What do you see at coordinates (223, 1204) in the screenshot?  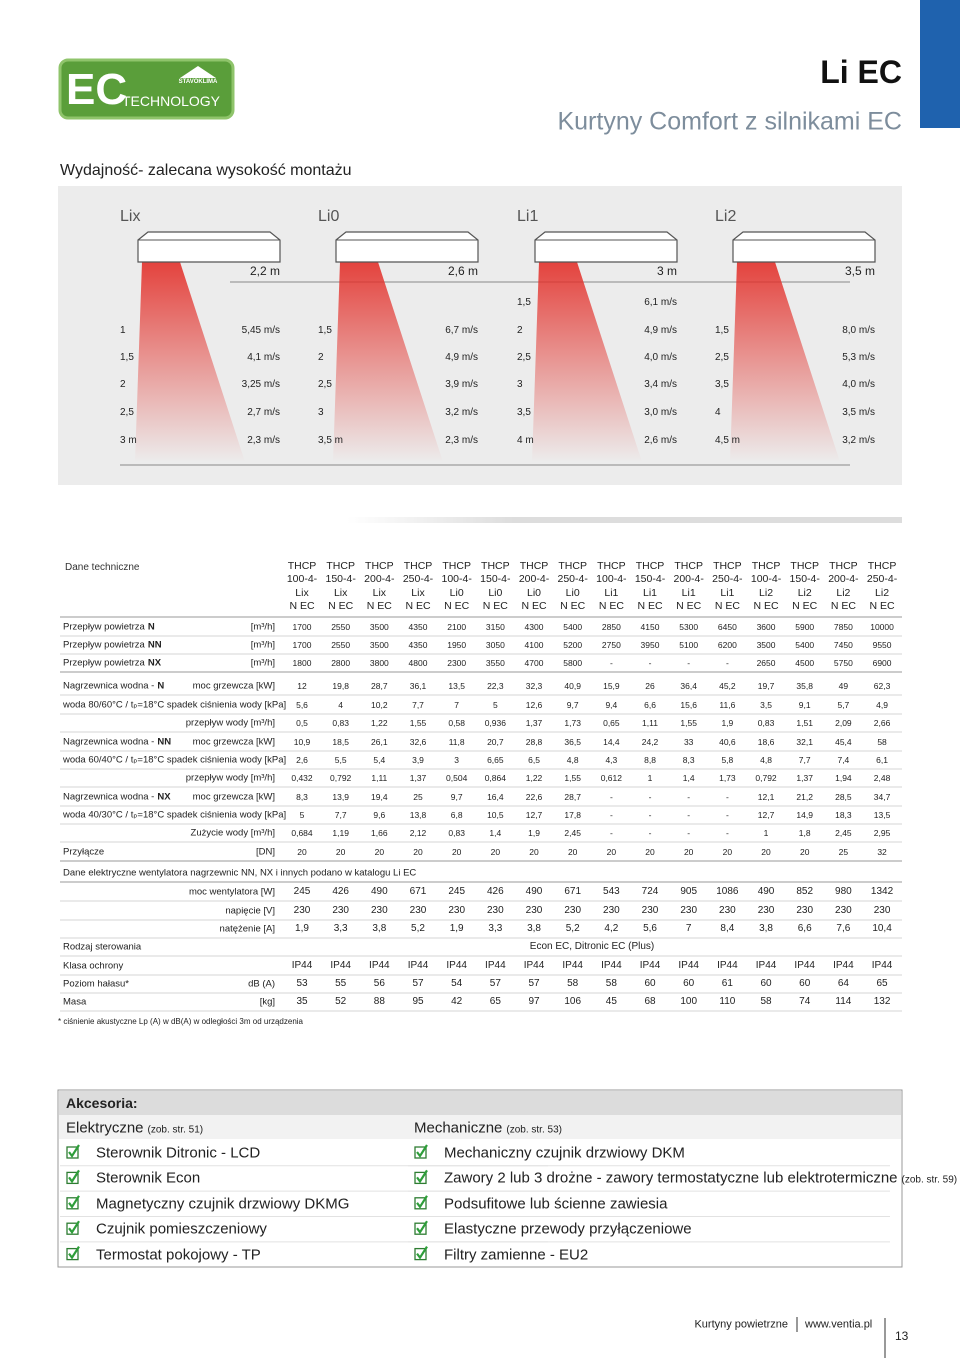 I see `text: Magnetyczny czujnik drzwiowy DKMG` at bounding box center [223, 1204].